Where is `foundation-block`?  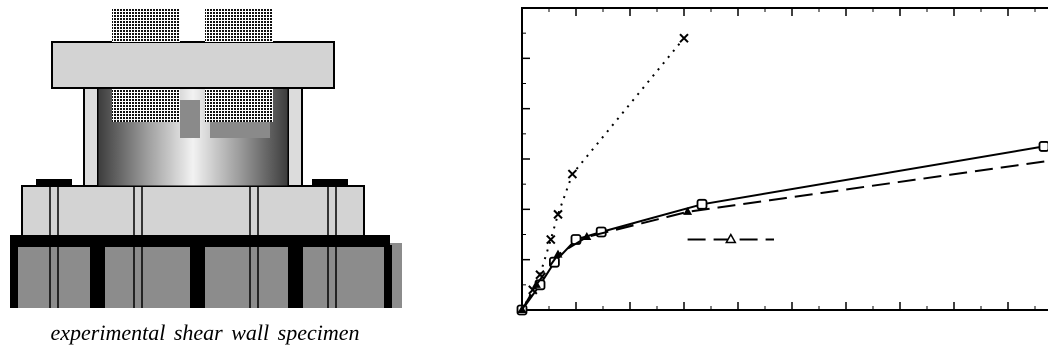
foundation-block is located at coordinates (206, 275).